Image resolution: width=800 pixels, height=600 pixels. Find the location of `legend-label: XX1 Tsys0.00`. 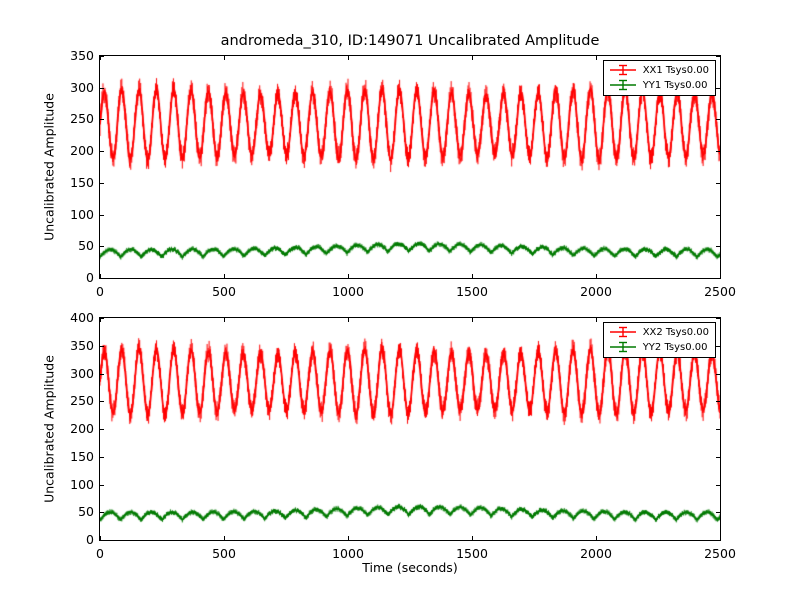

legend-label: XX1 Tsys0.00 is located at coordinates (675, 70).